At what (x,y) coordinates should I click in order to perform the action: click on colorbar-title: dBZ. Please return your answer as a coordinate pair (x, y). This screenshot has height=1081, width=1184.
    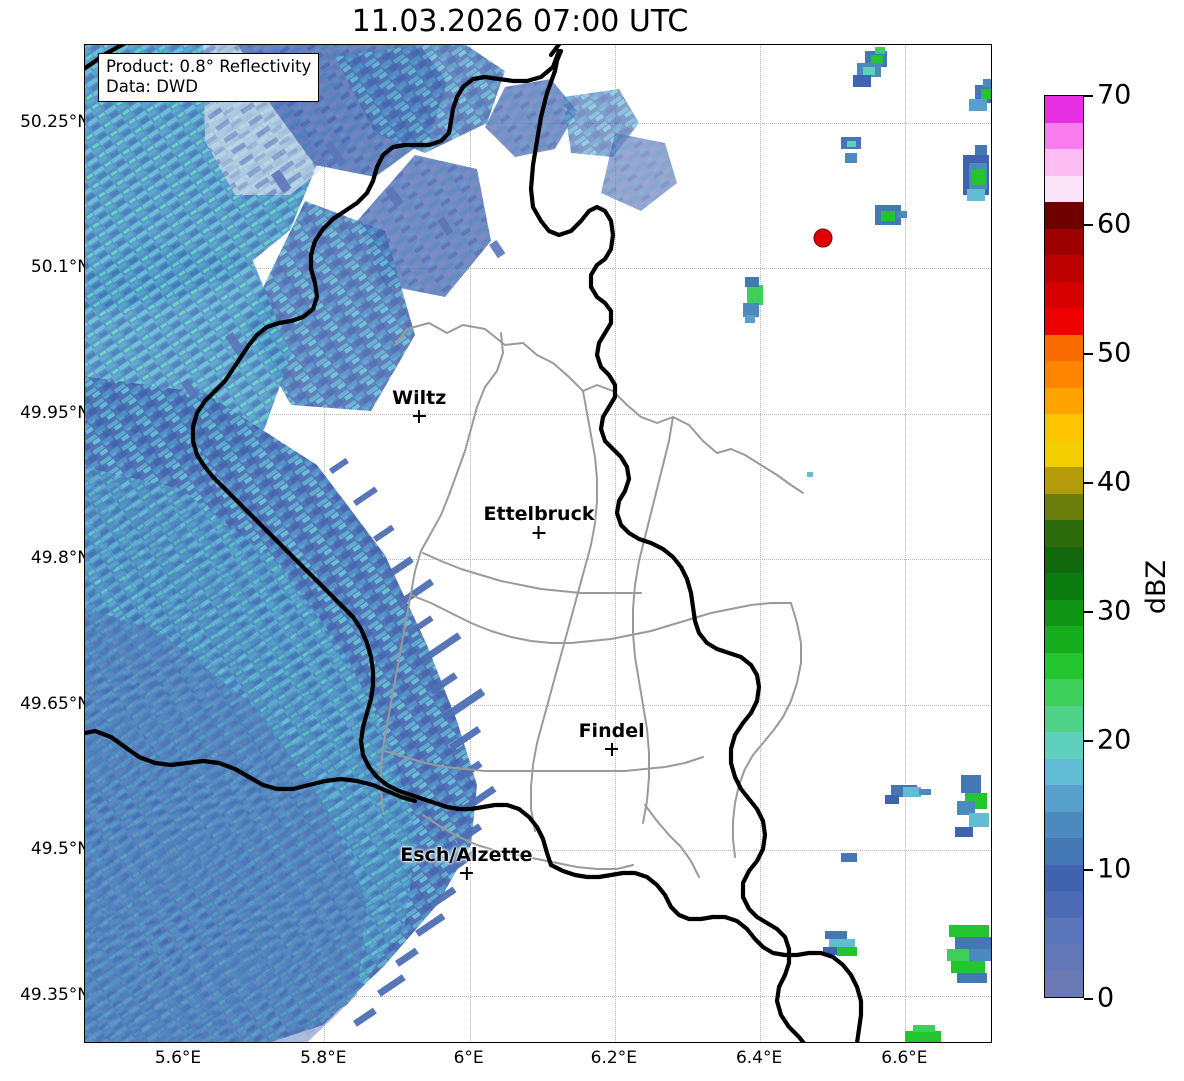
    Looking at the image, I should click on (1156, 587).